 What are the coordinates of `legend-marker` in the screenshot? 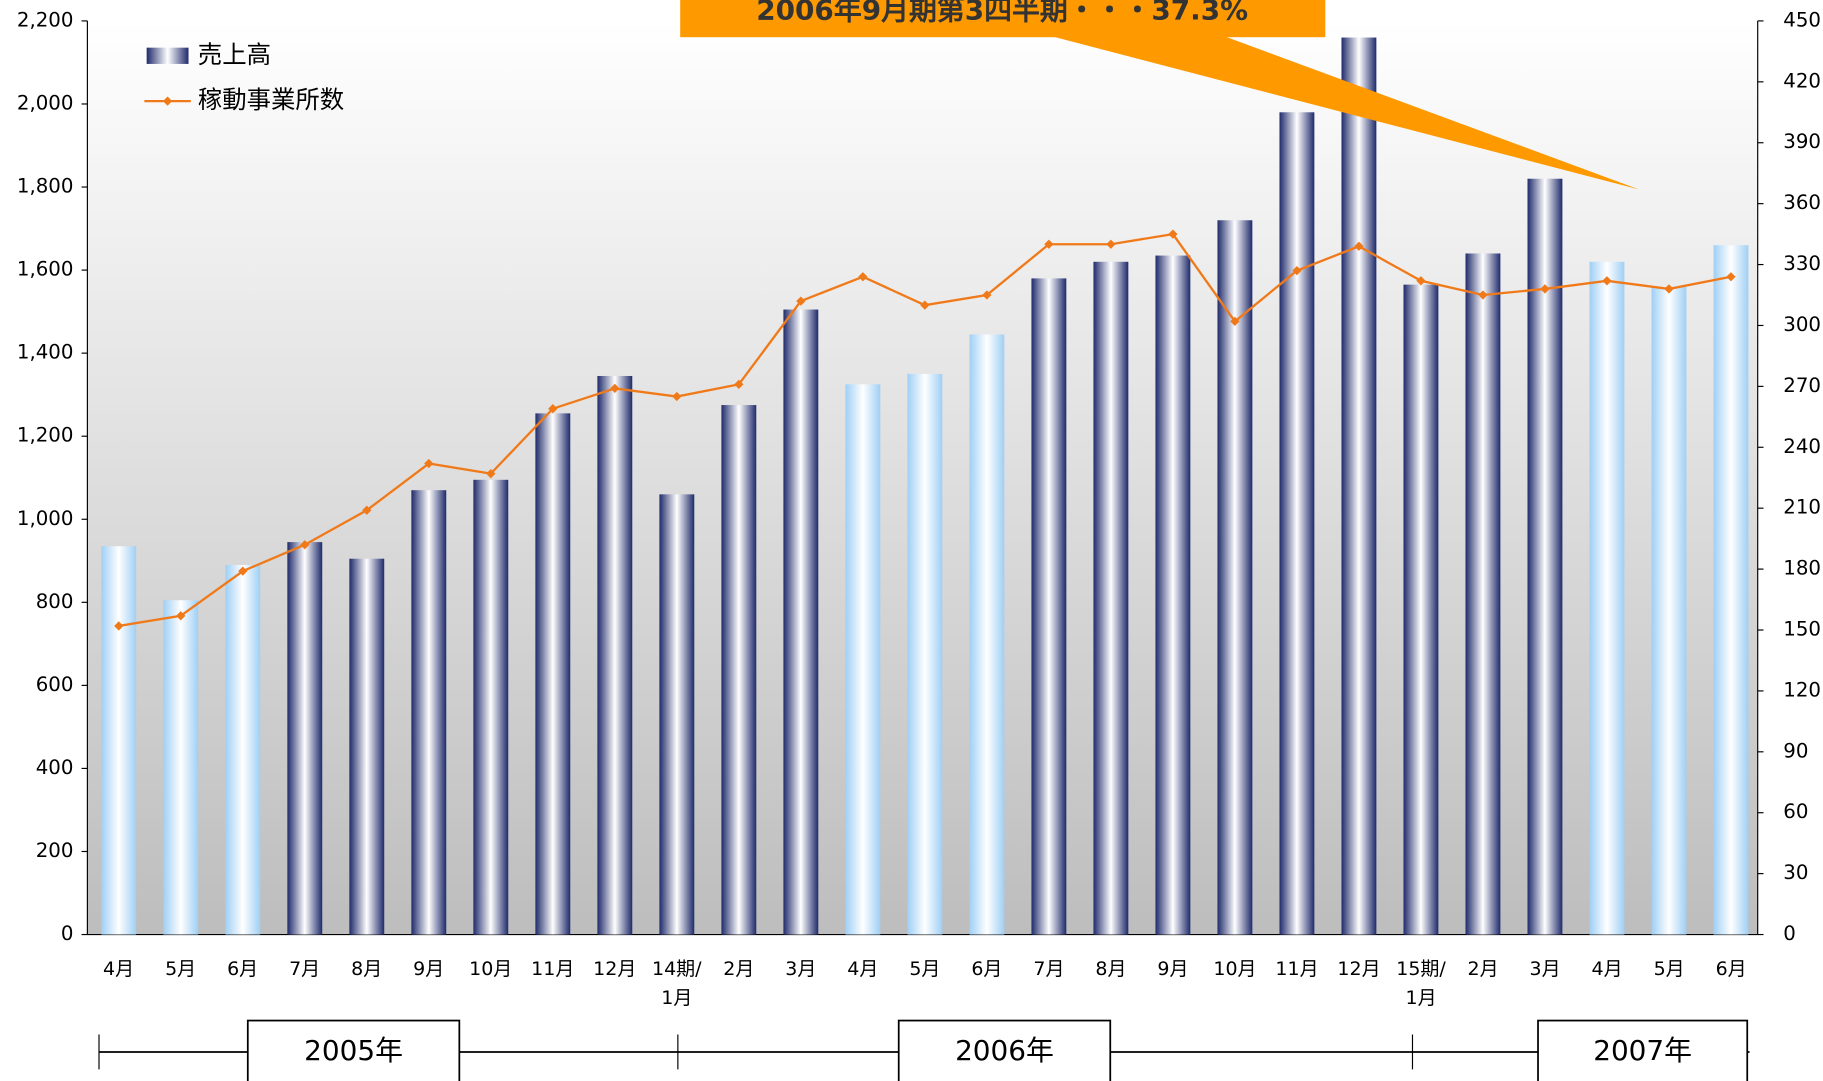 It's located at (167, 101).